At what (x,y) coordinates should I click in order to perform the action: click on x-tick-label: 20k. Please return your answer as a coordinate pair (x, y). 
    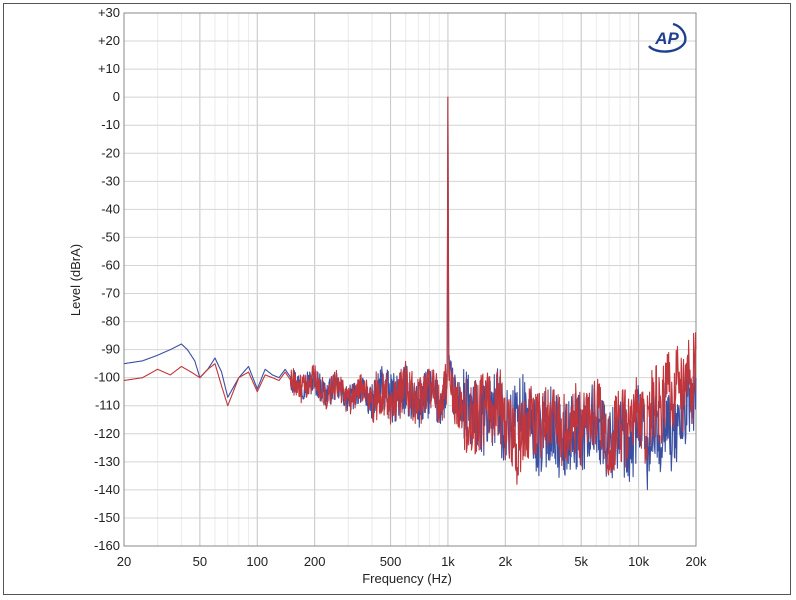
    Looking at the image, I should click on (696, 561).